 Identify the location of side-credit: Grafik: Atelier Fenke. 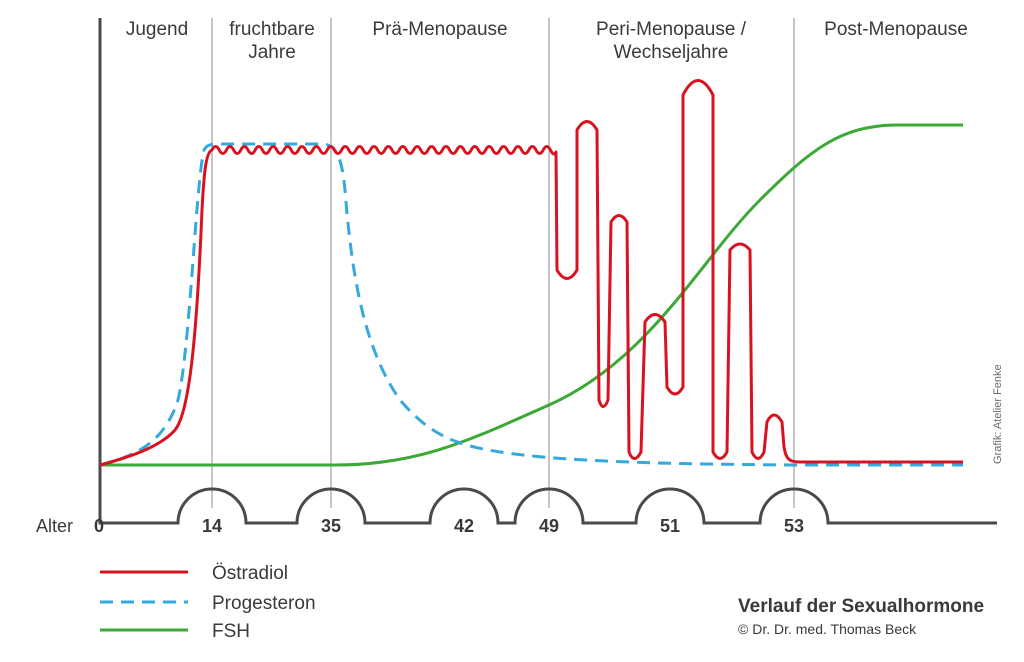
(998, 414).